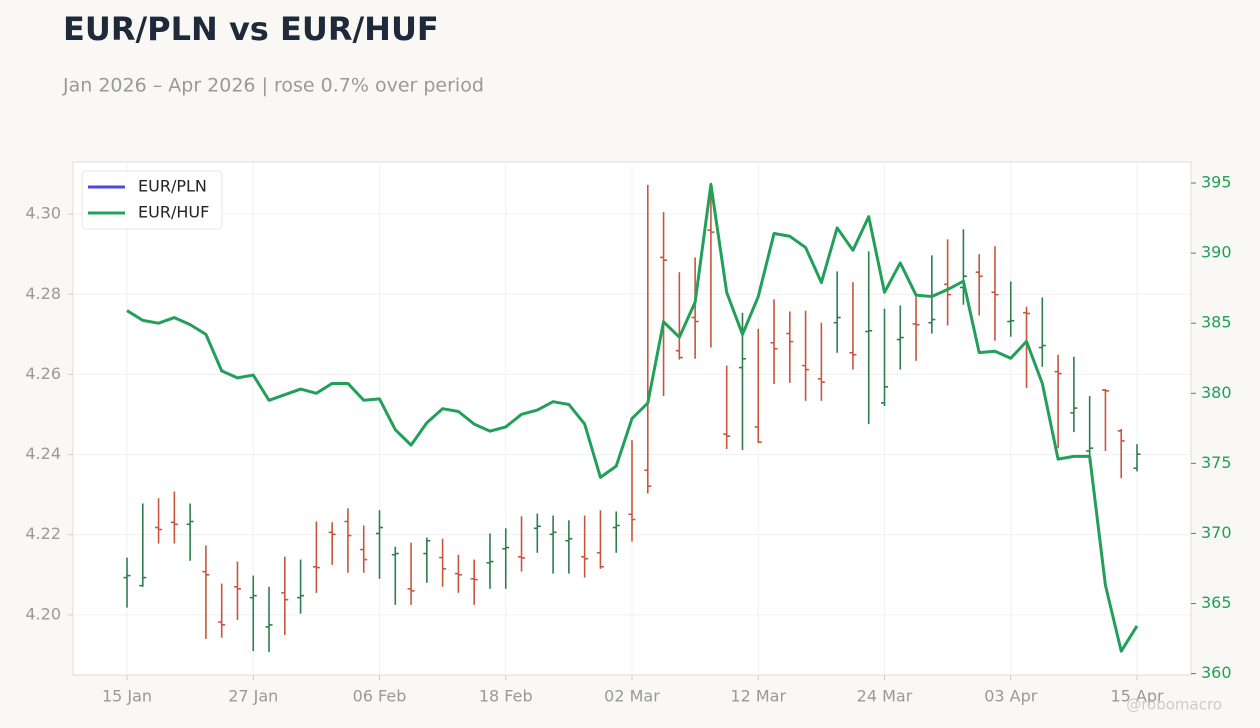 This screenshot has width=1260, height=728. I want to click on x-tick-label: 06 Feb, so click(380, 696).